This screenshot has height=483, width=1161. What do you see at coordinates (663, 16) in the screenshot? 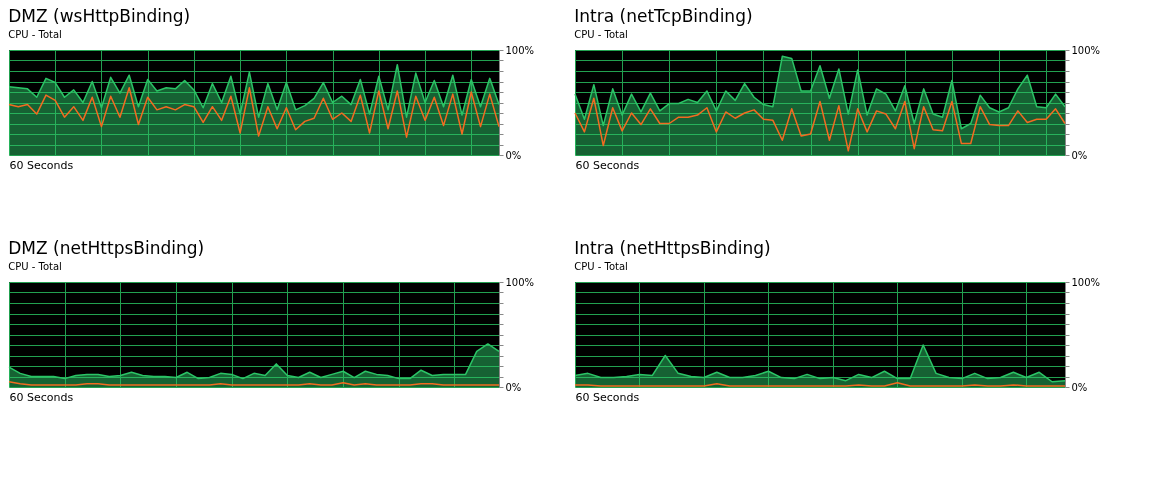
I see `chart-title: Intra (netTcpBinding)` at bounding box center [663, 16].